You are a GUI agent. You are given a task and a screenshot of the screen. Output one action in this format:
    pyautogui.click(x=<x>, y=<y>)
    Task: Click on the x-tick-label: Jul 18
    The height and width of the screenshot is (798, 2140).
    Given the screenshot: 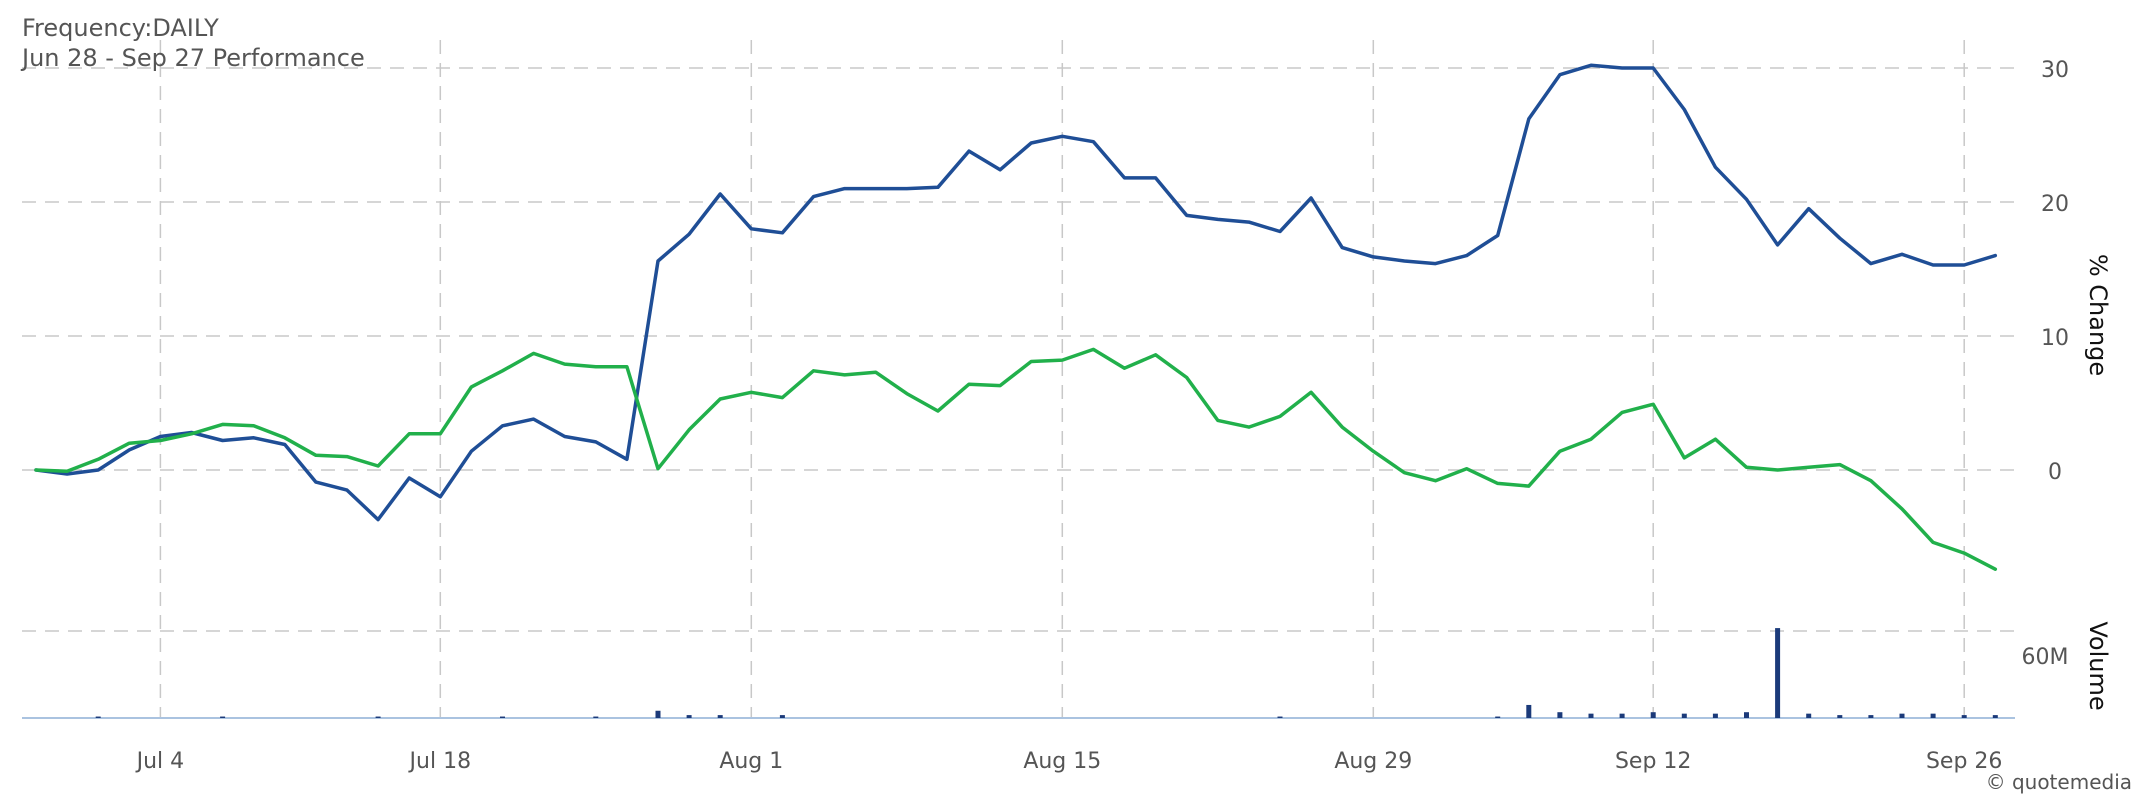 What is the action you would take?
    pyautogui.click(x=440, y=761)
    